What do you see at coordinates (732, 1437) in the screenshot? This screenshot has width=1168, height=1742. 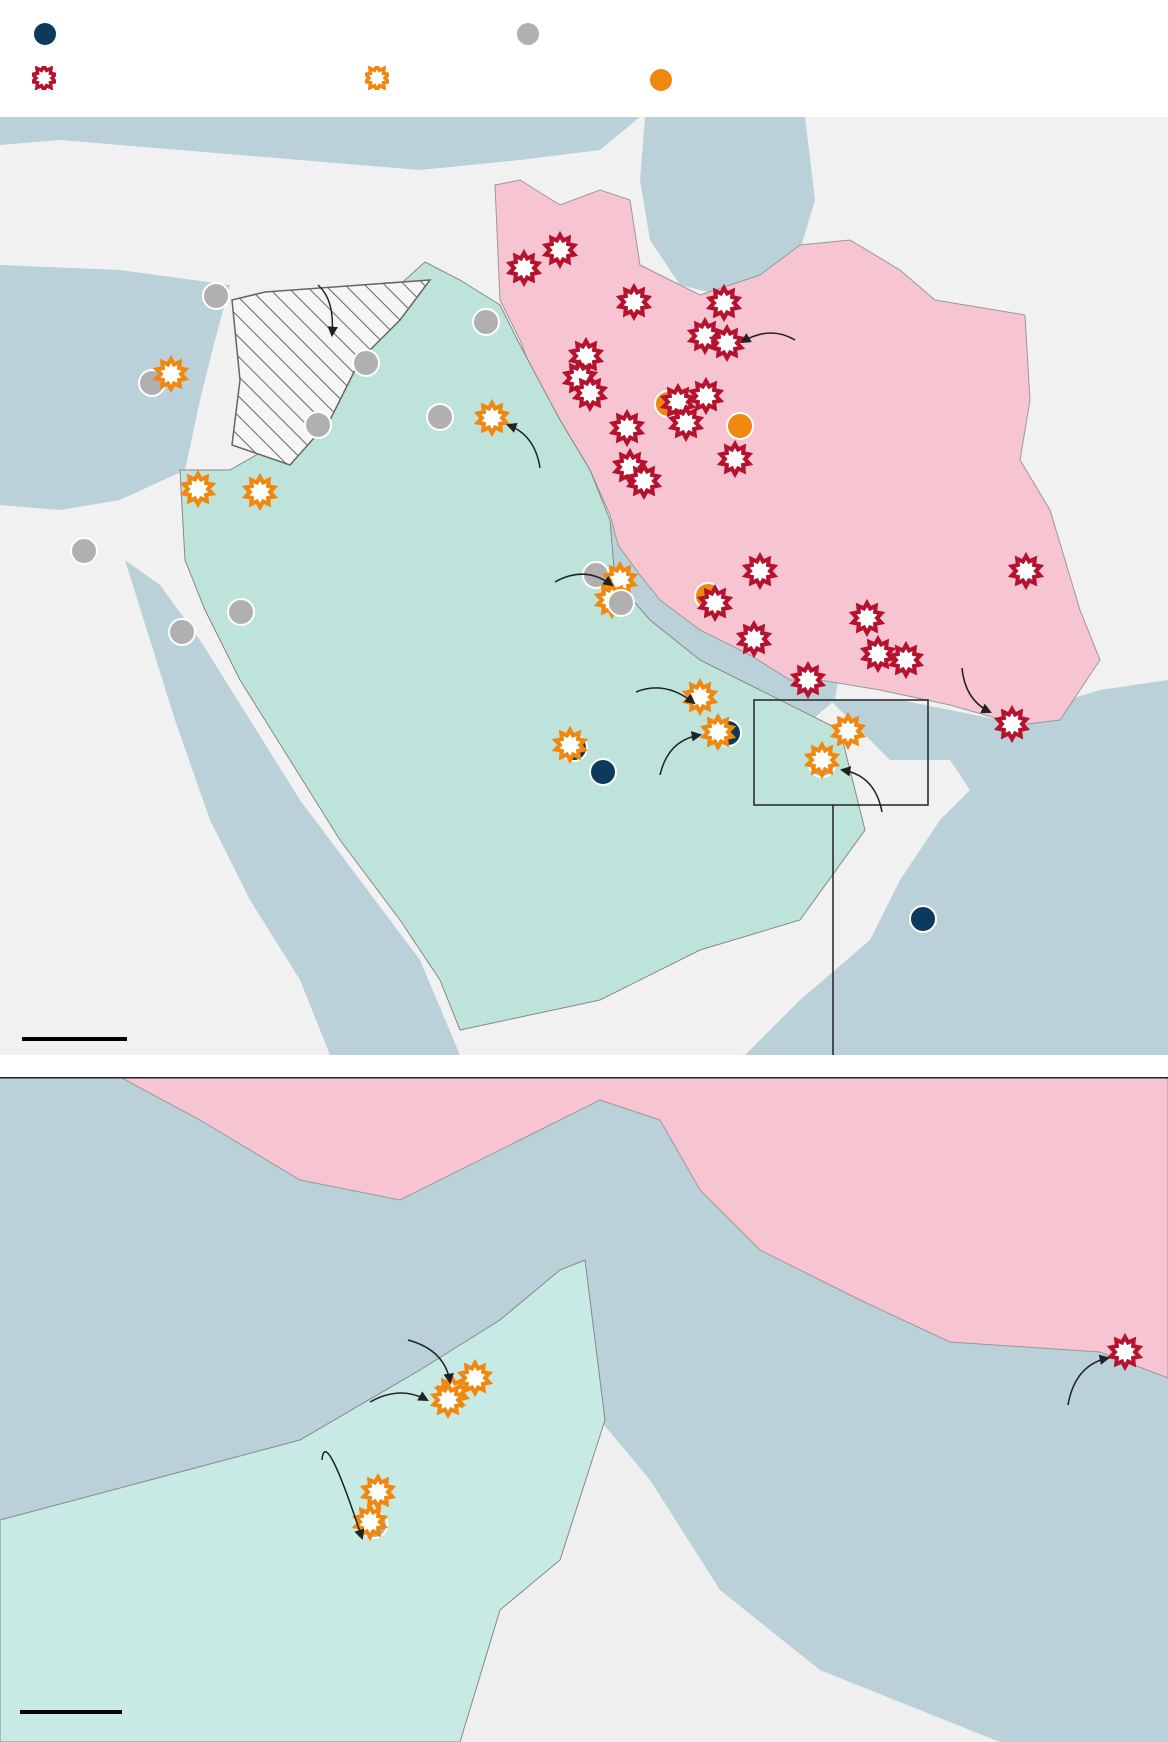 I see `inset-markers` at bounding box center [732, 1437].